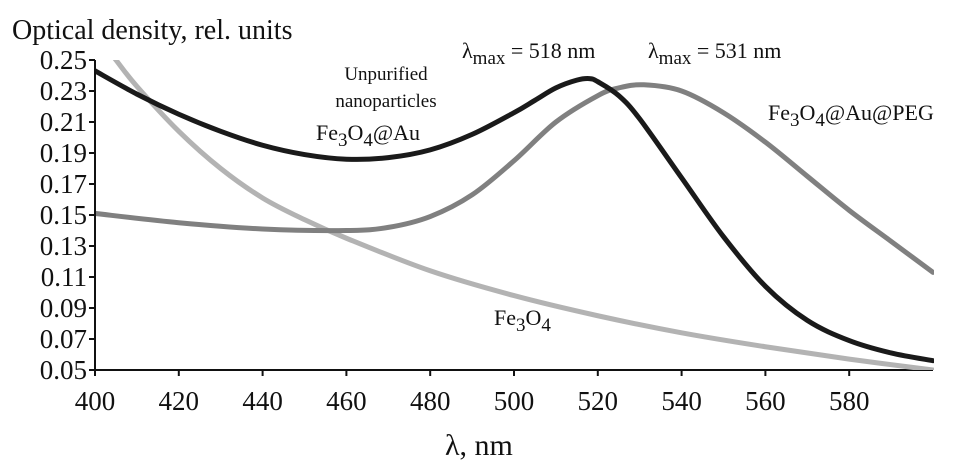 This screenshot has height=470, width=977. I want to click on x-tick-label: 580, so click(849, 401).